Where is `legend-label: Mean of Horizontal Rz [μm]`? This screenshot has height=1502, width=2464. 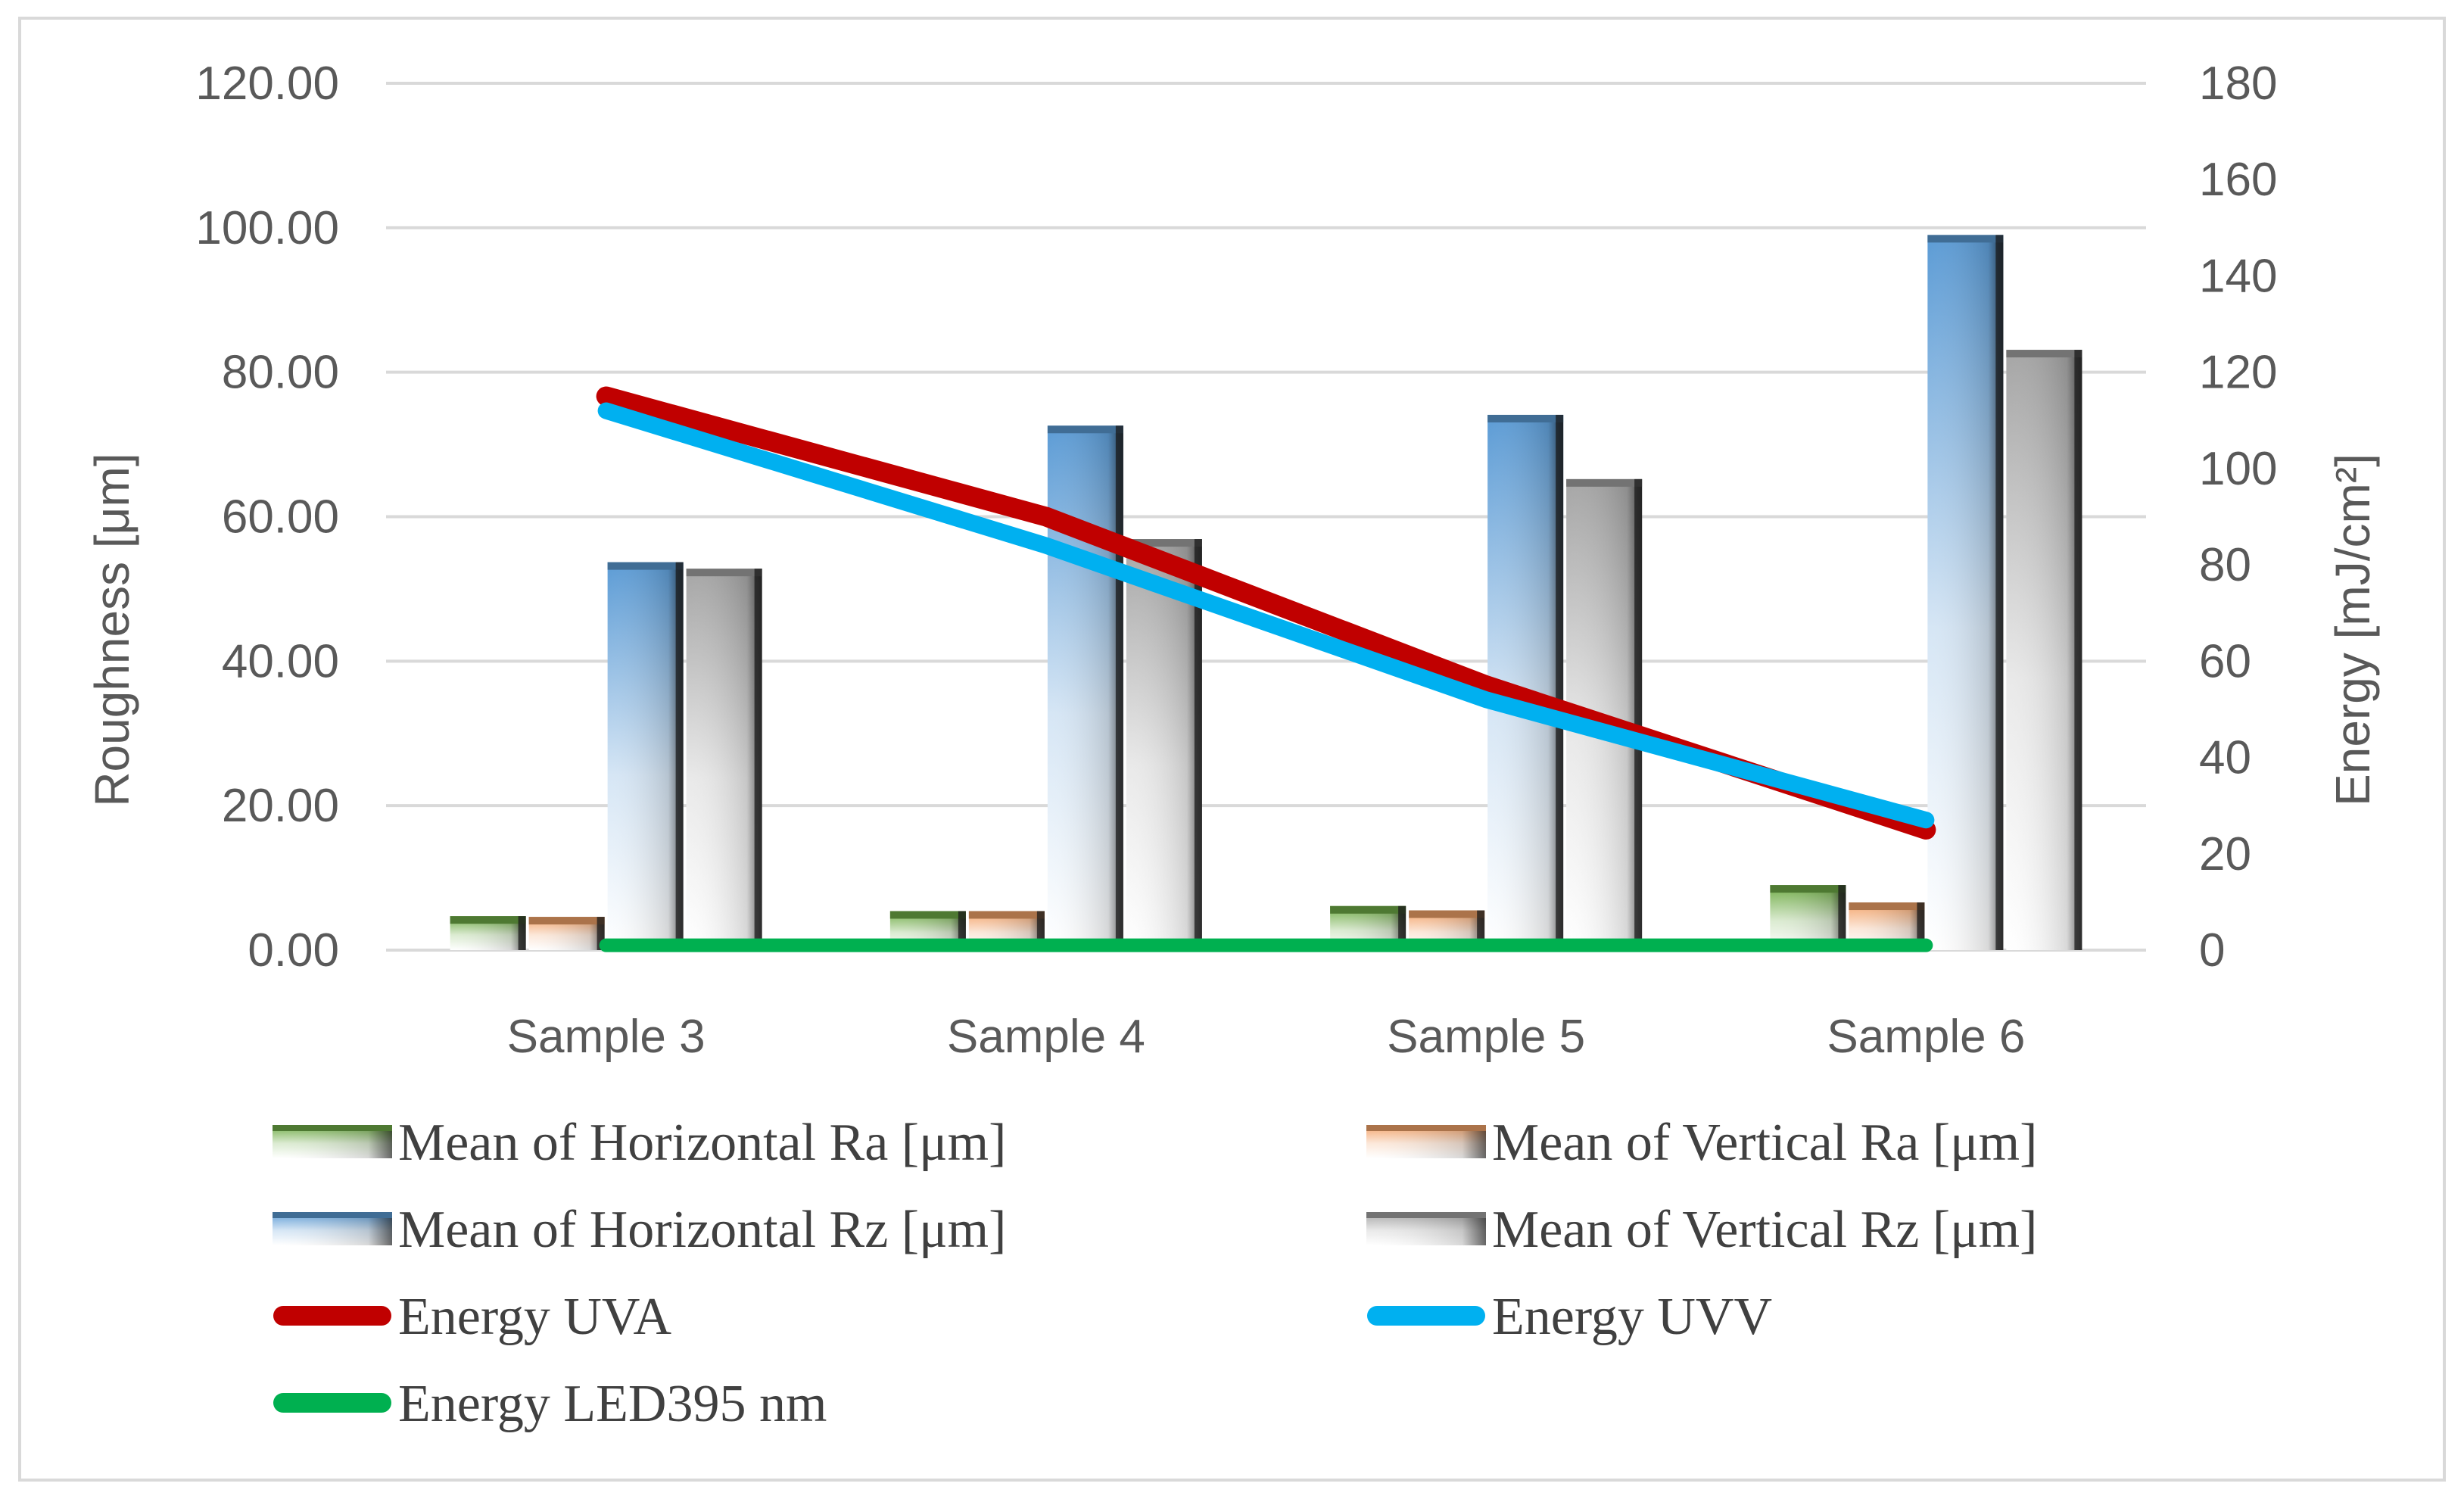 legend-label: Mean of Horizontal Rz [μm] is located at coordinates (702, 1230).